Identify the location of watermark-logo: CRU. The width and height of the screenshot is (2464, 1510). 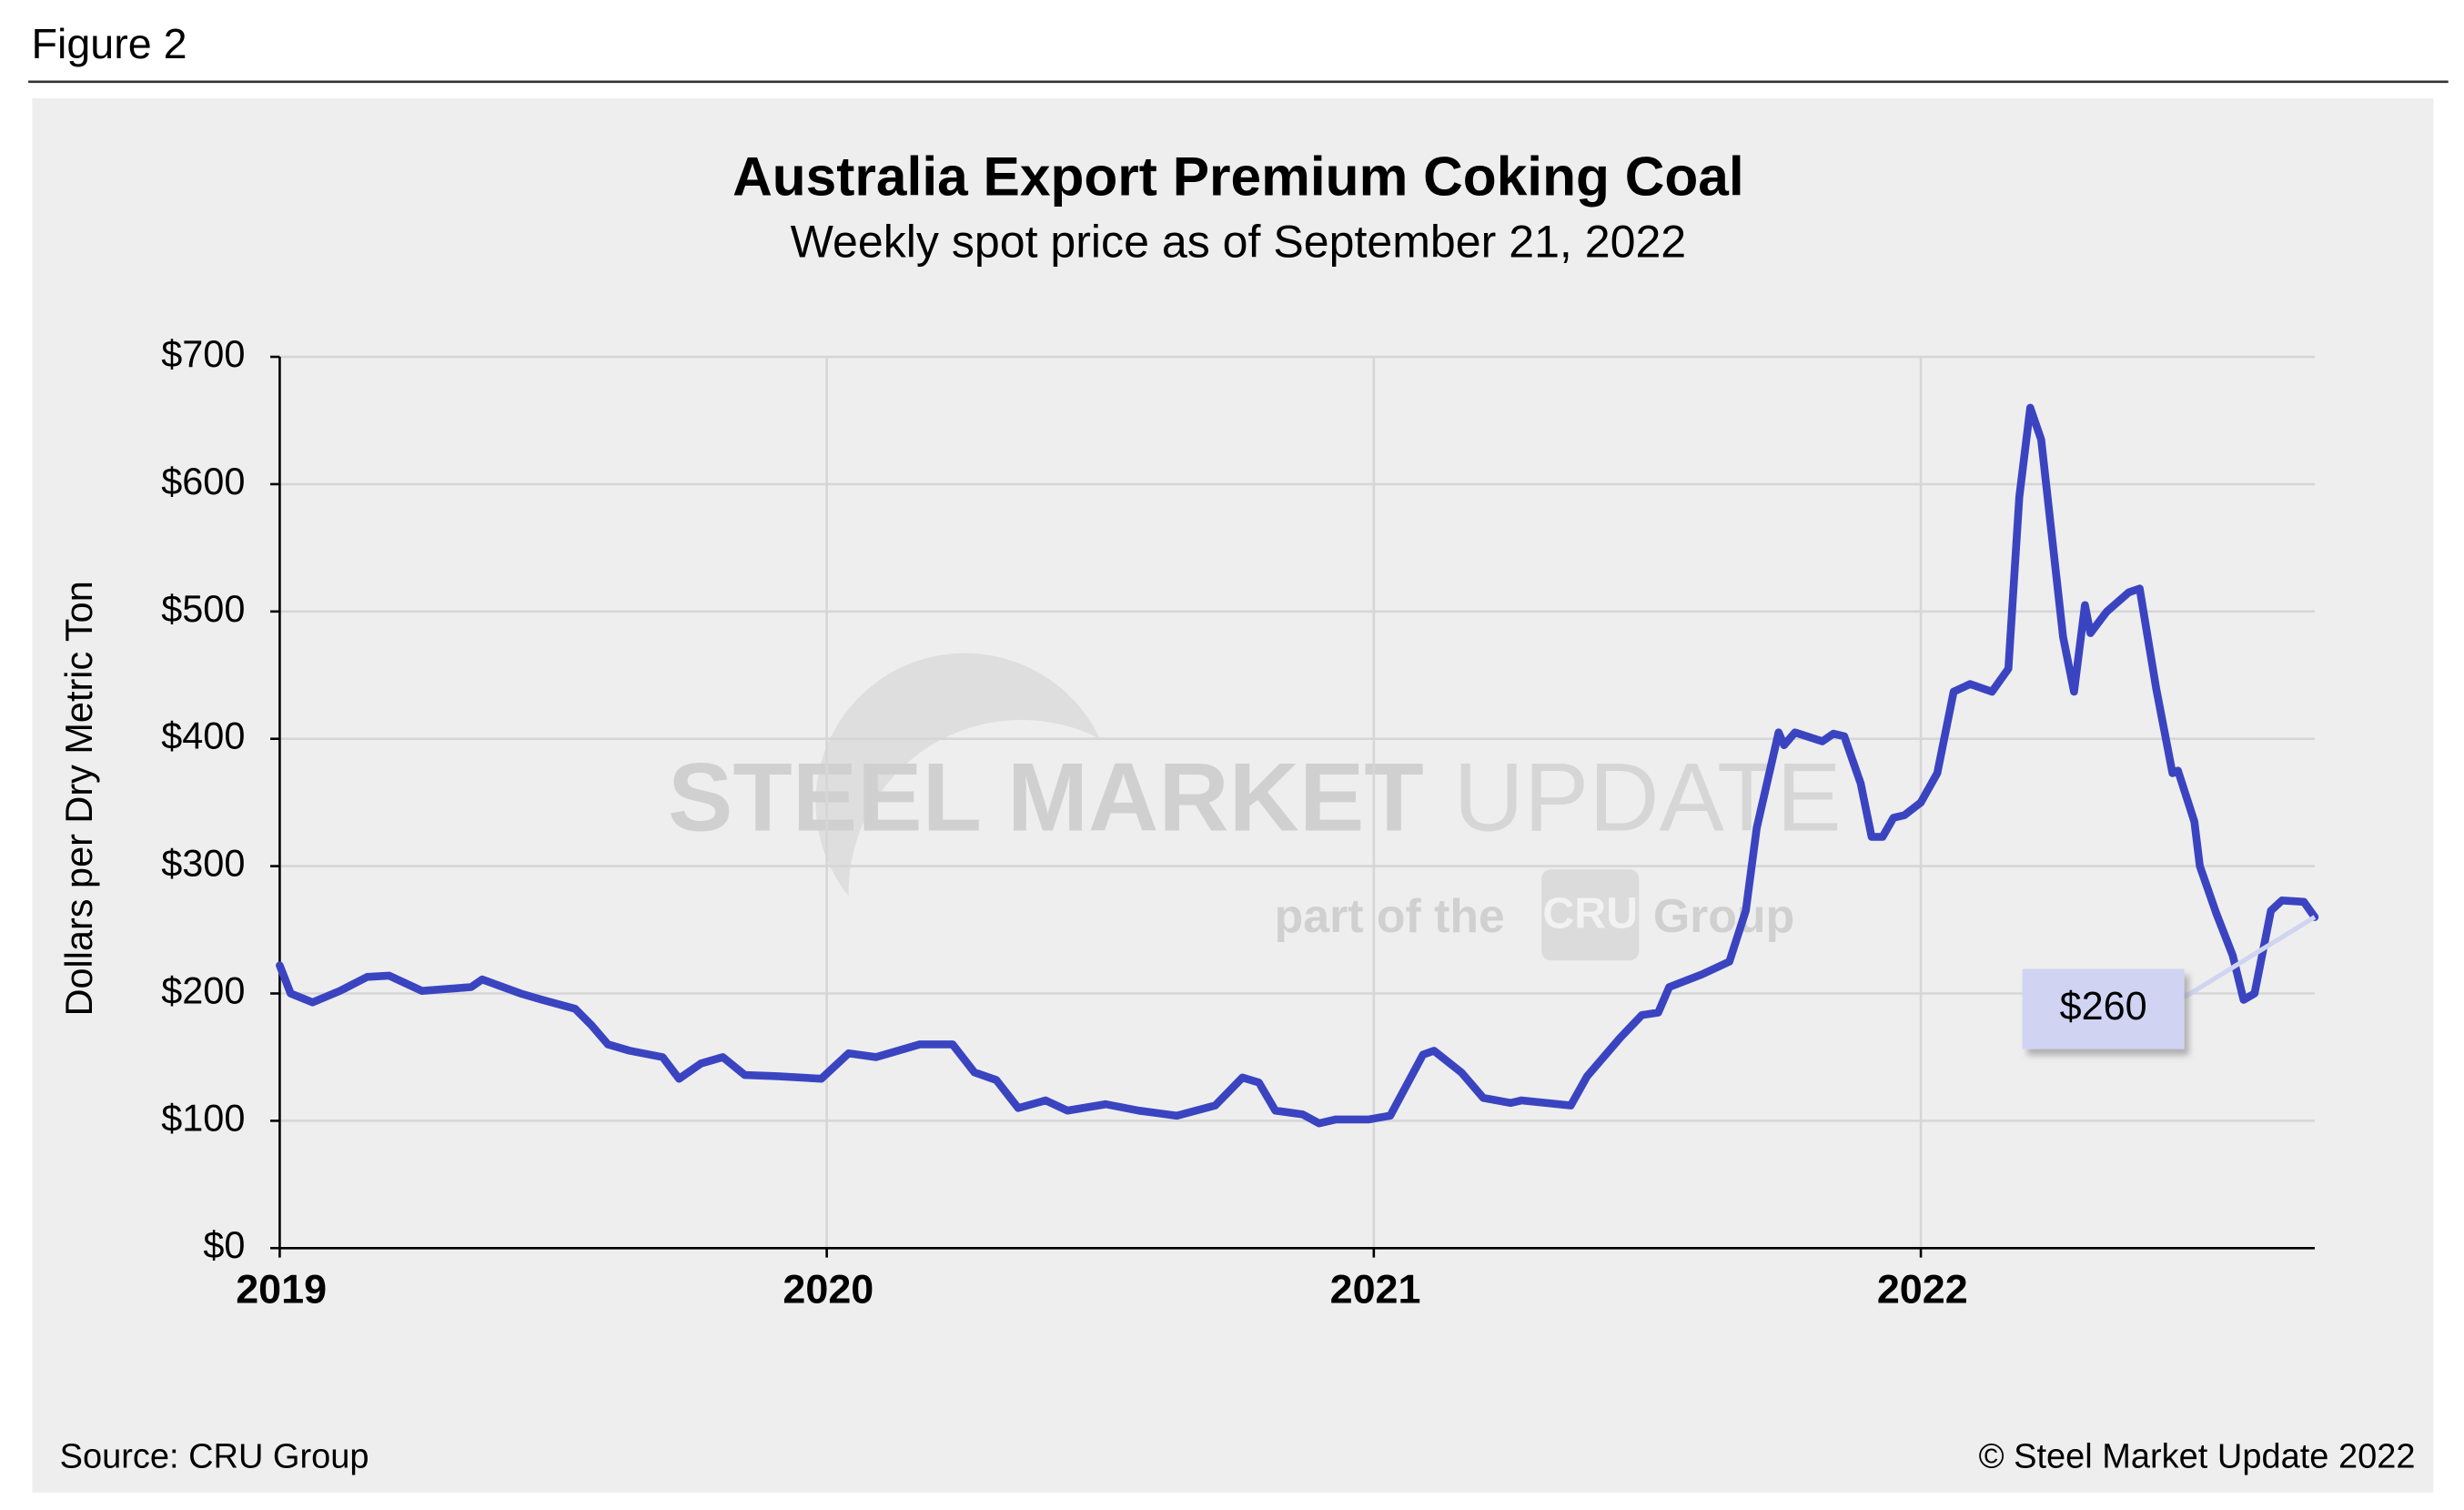
(1590, 913).